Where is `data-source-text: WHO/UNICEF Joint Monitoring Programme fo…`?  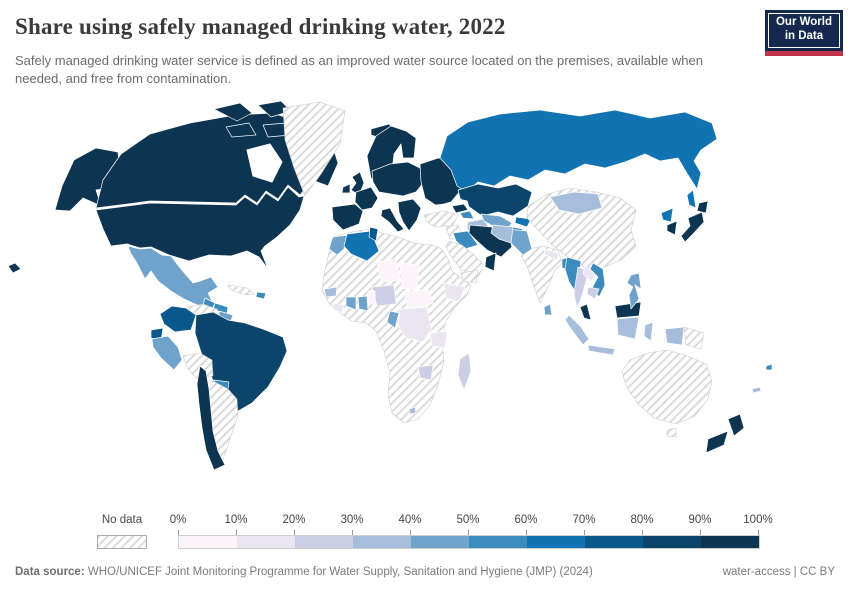
data-source-text: WHO/UNICEF Joint Monitoring Programme fo… is located at coordinates (338, 572).